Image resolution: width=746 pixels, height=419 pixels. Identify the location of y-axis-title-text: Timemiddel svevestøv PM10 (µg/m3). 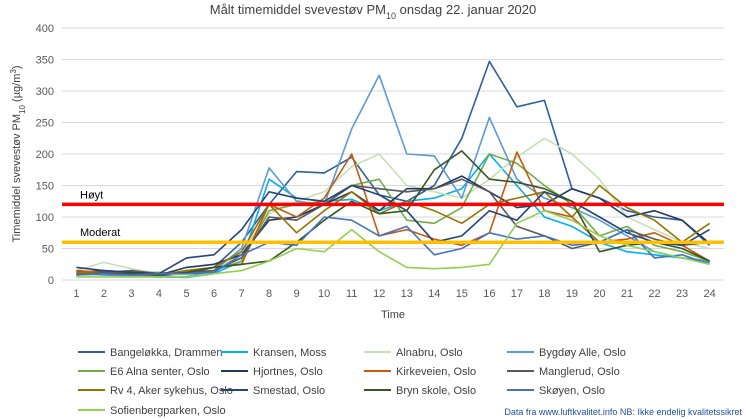
(18, 154).